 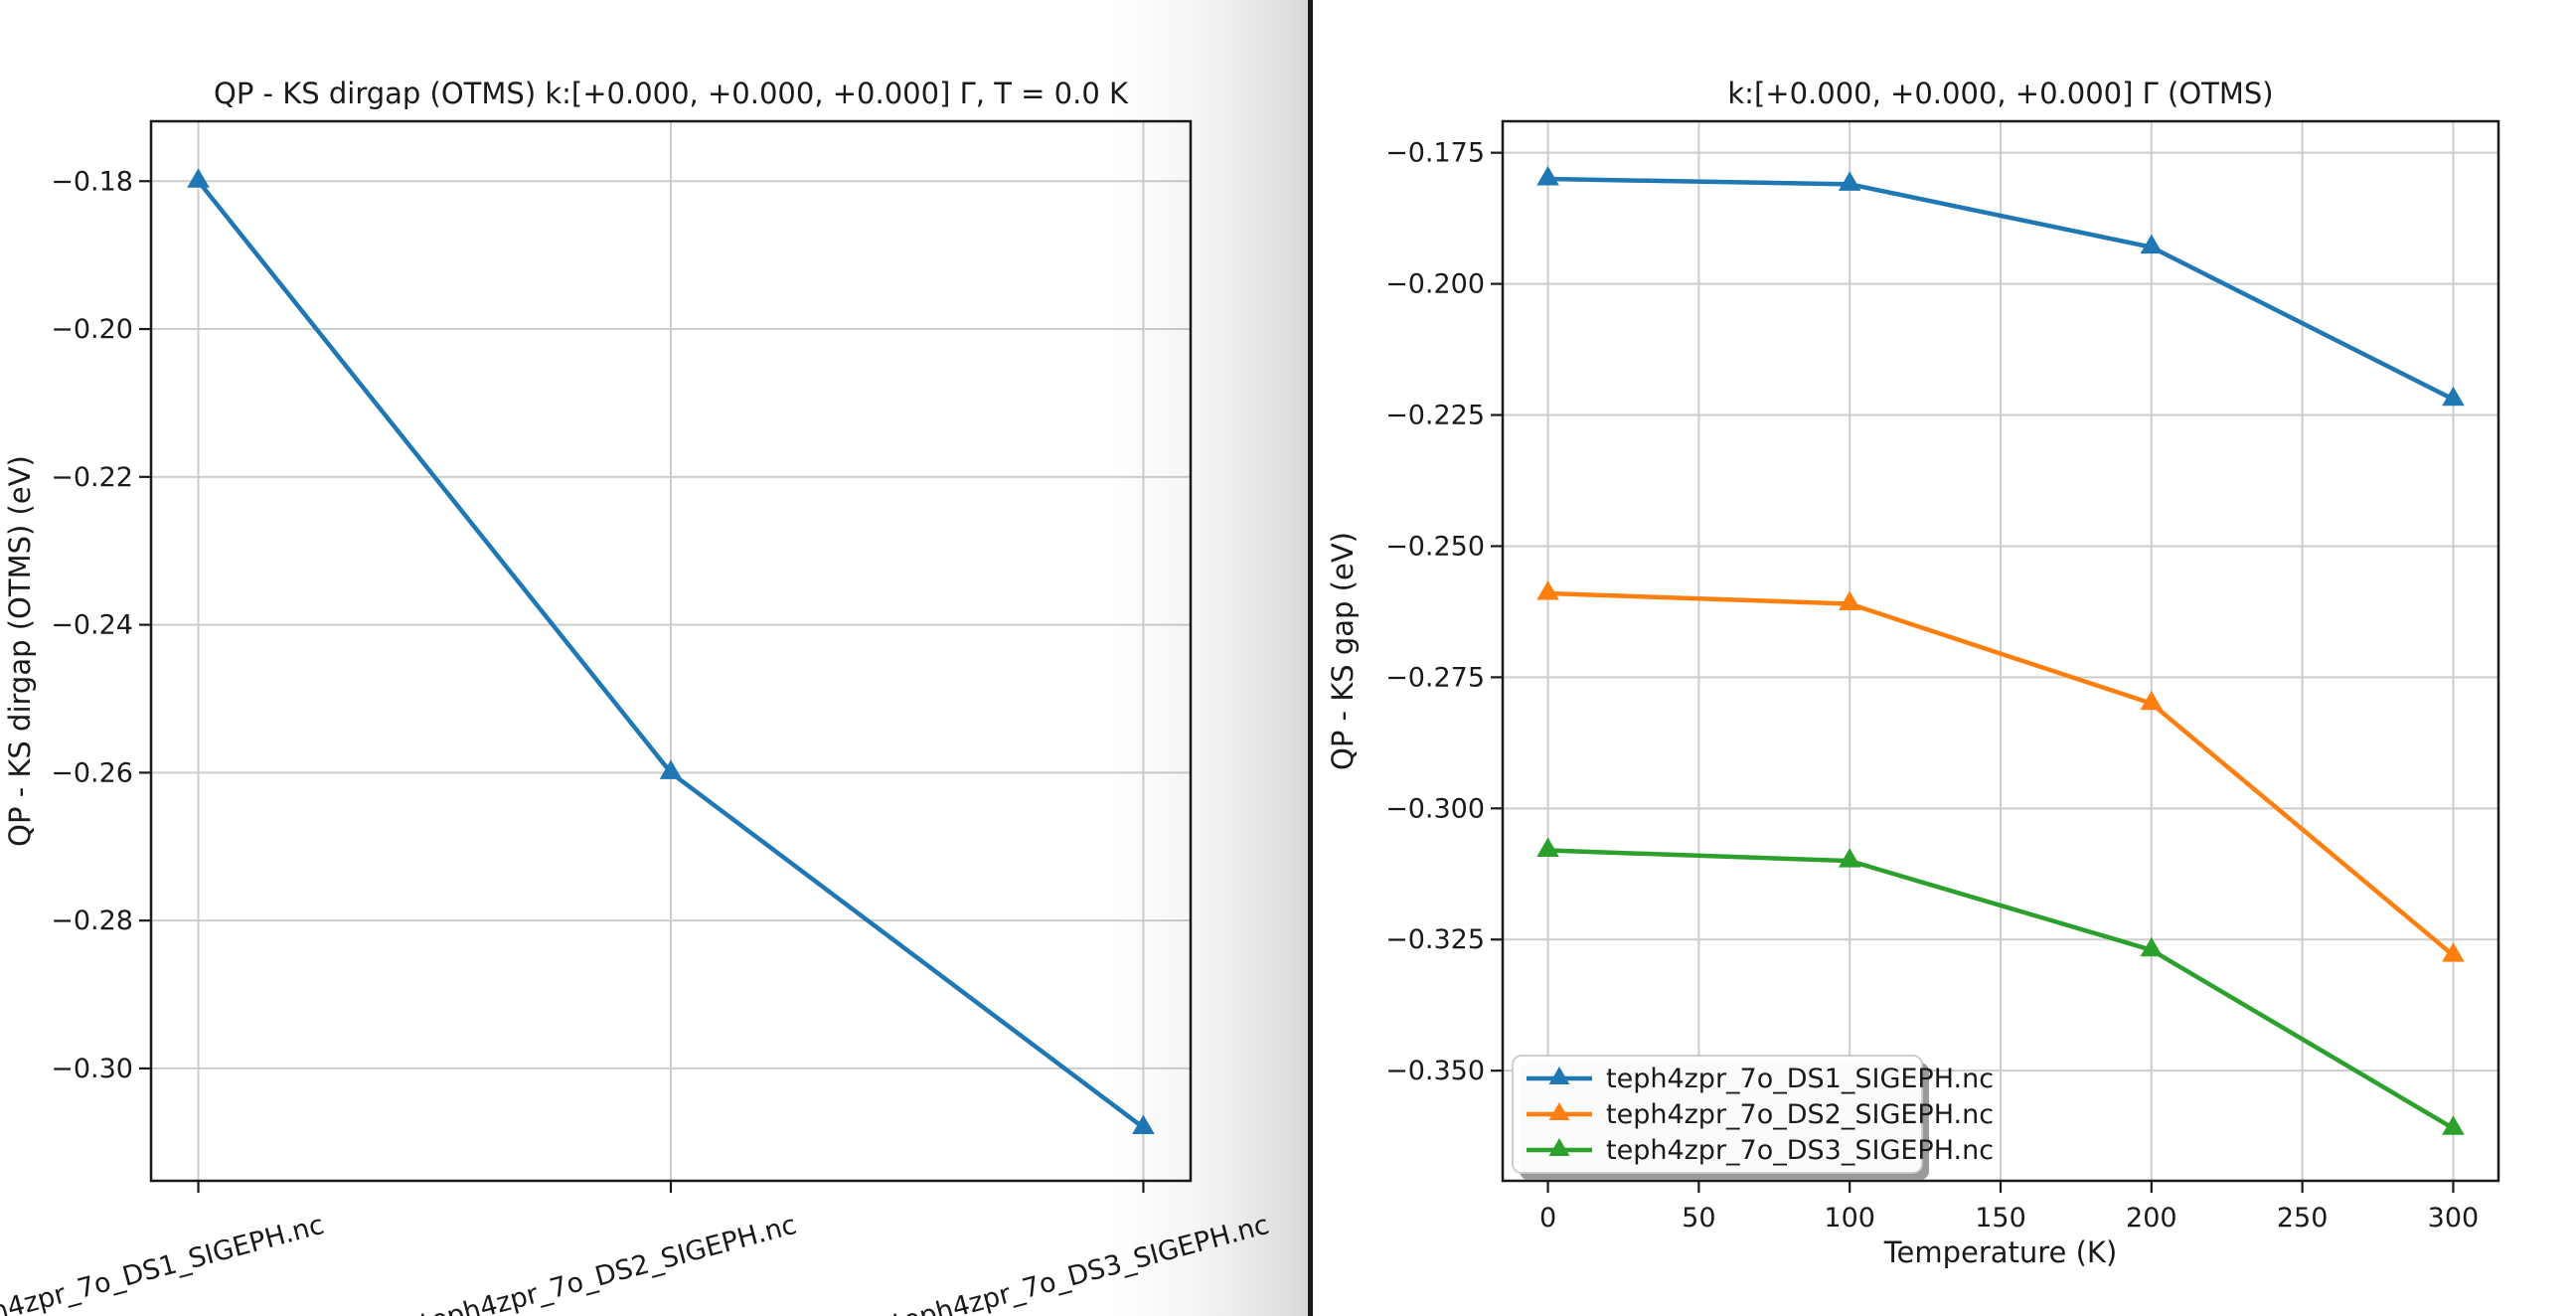 What do you see at coordinates (1435, 546) in the screenshot?
I see `y-tick-label: −0.250` at bounding box center [1435, 546].